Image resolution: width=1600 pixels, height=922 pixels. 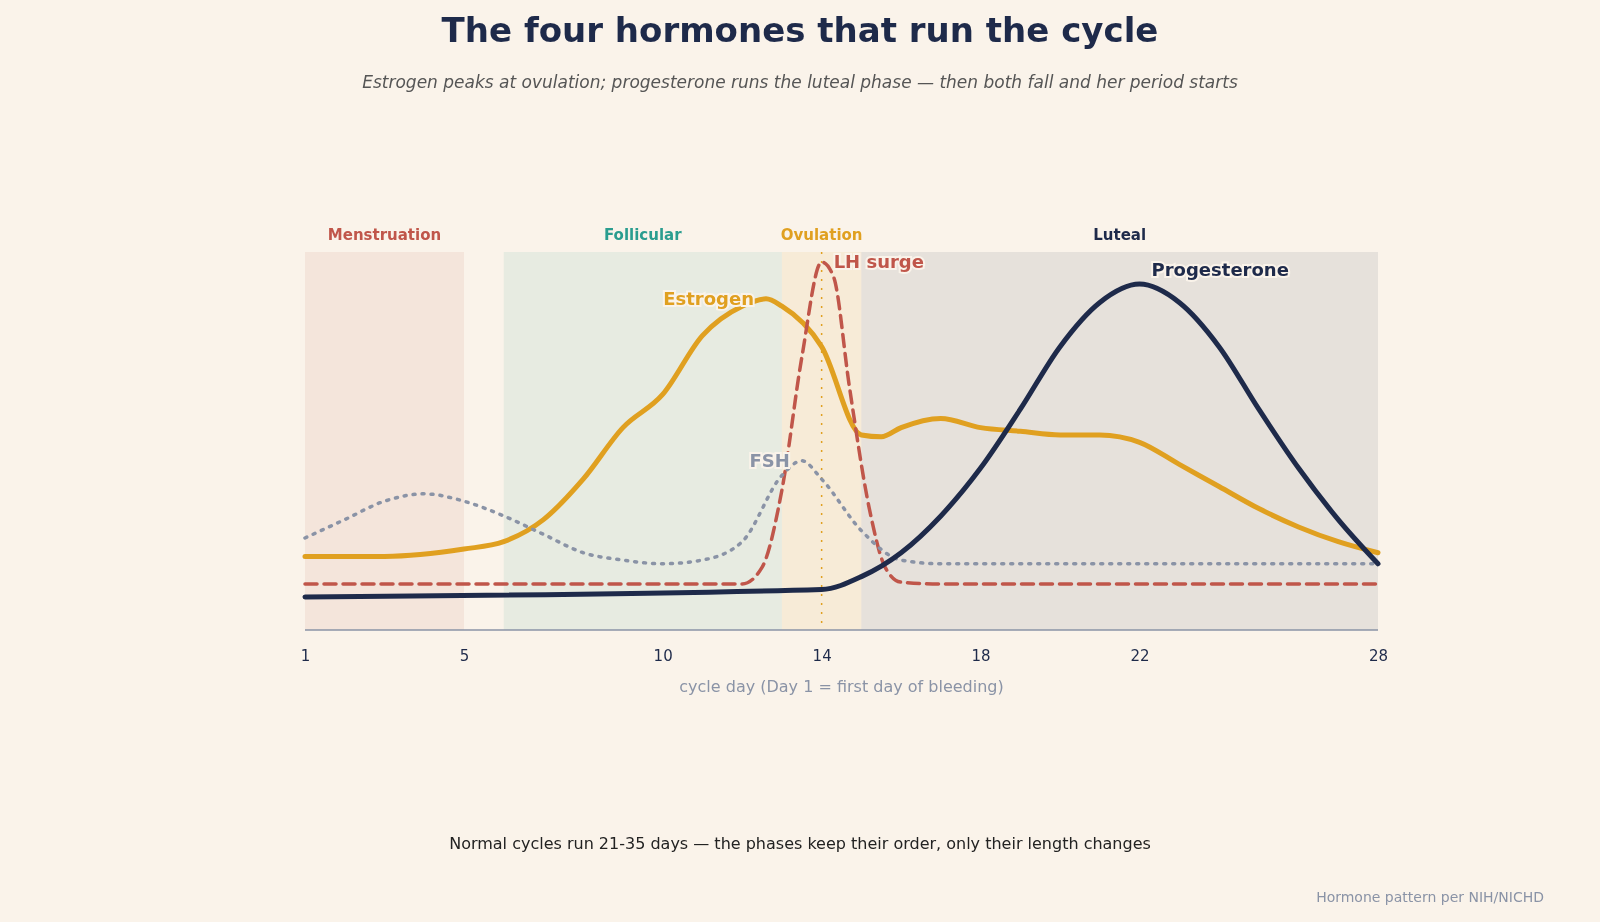 What do you see at coordinates (384, 235) in the screenshot?
I see `band-label: Menstruation` at bounding box center [384, 235].